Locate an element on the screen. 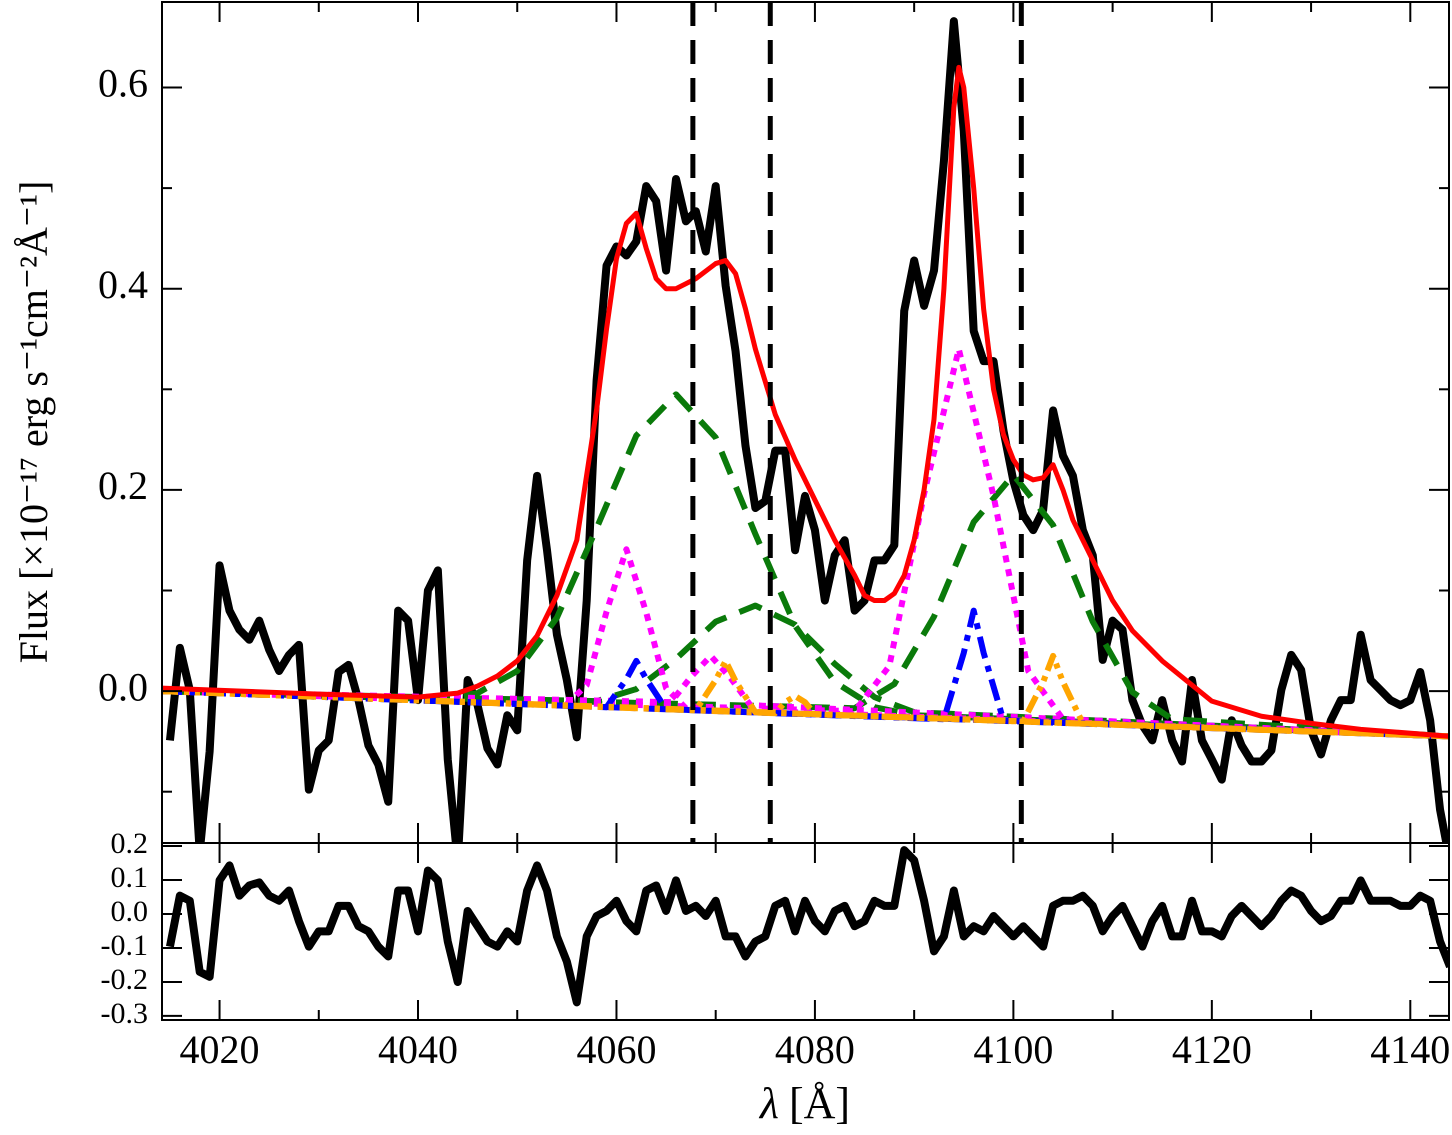 This screenshot has height=1135, width=1452. x-axis-label: λ [Å] is located at coordinates (804, 1103).